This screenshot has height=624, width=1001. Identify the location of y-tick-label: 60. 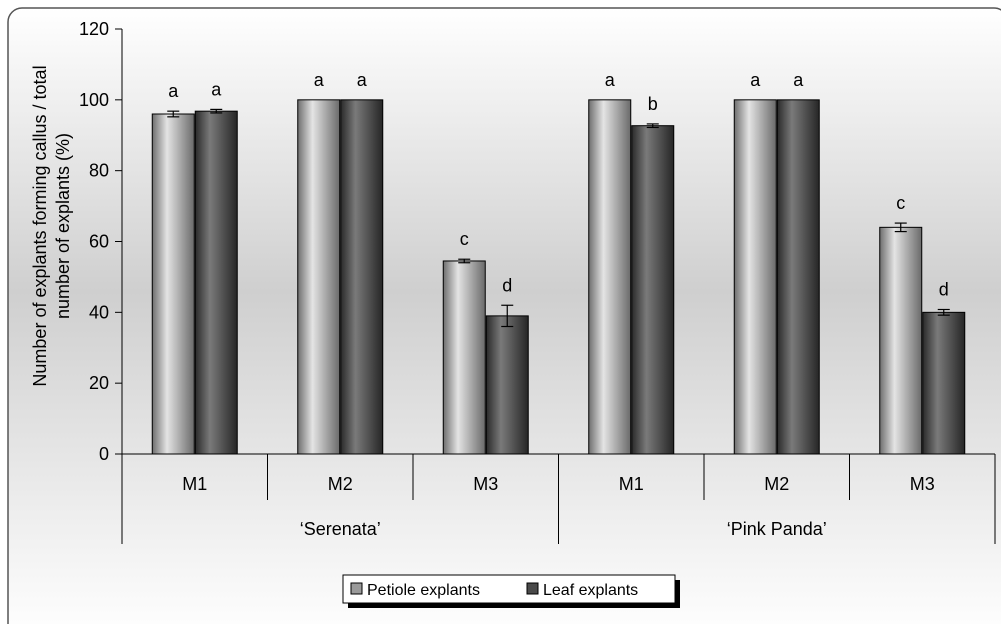
(99, 242).